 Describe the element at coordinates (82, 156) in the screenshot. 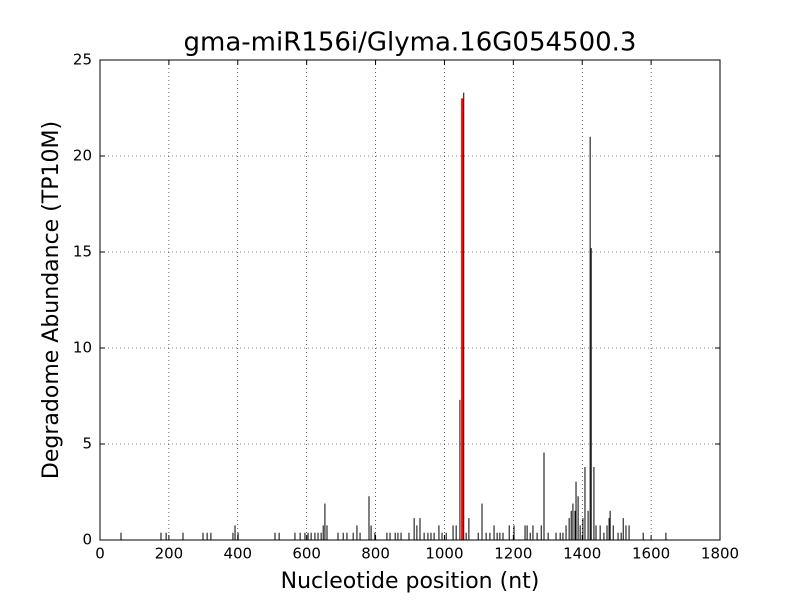

I see `y-tick-label: 20` at that location.